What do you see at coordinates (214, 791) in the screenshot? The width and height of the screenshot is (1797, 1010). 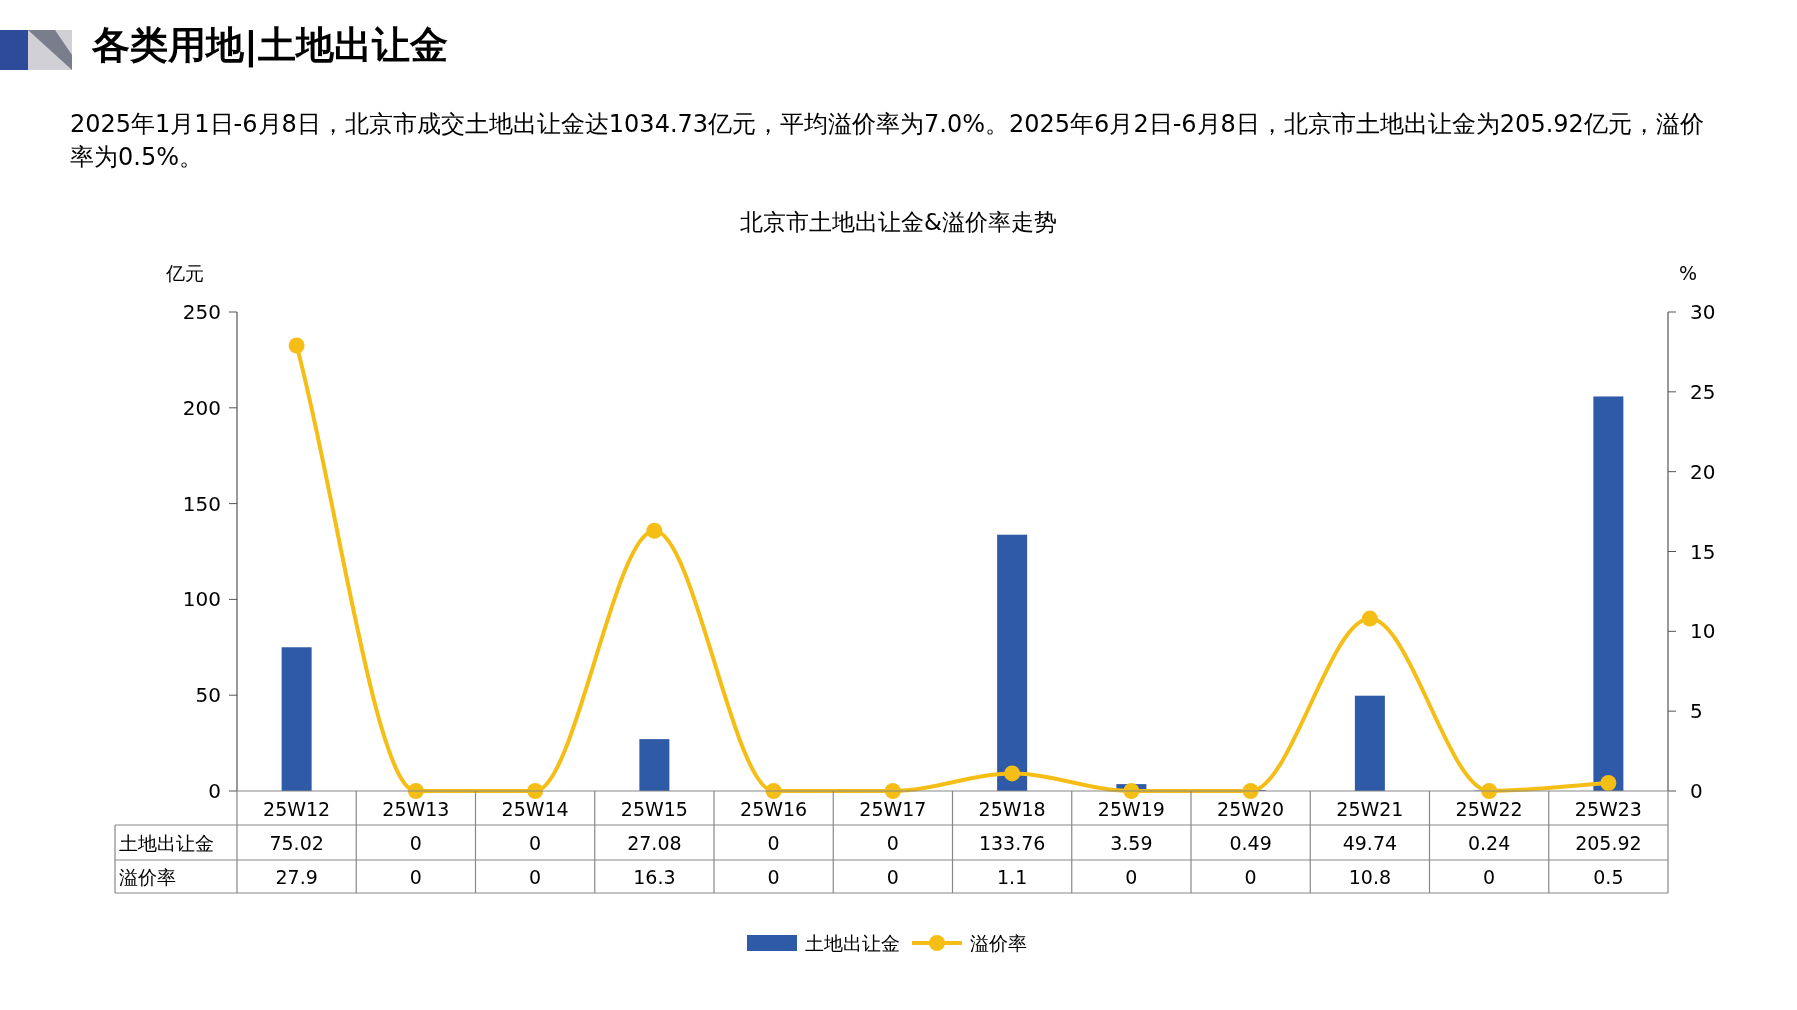 I see `y-tick-label: 0` at bounding box center [214, 791].